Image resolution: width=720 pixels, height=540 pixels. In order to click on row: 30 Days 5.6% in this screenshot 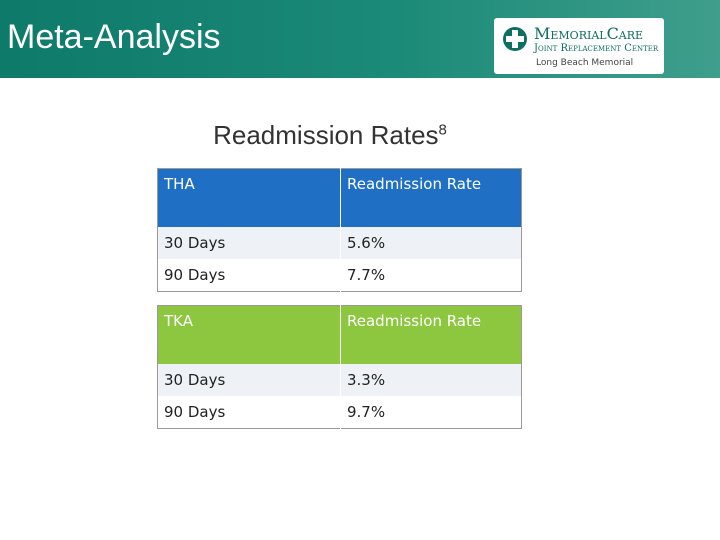, I will do `click(339, 243)`.